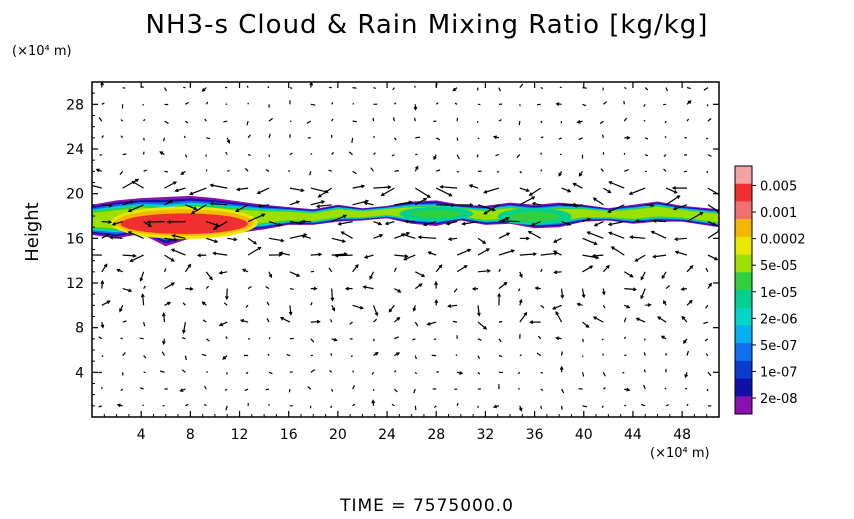 Image resolution: width=854 pixels, height=519 pixels. I want to click on y-tick-label: 28, so click(75, 105).